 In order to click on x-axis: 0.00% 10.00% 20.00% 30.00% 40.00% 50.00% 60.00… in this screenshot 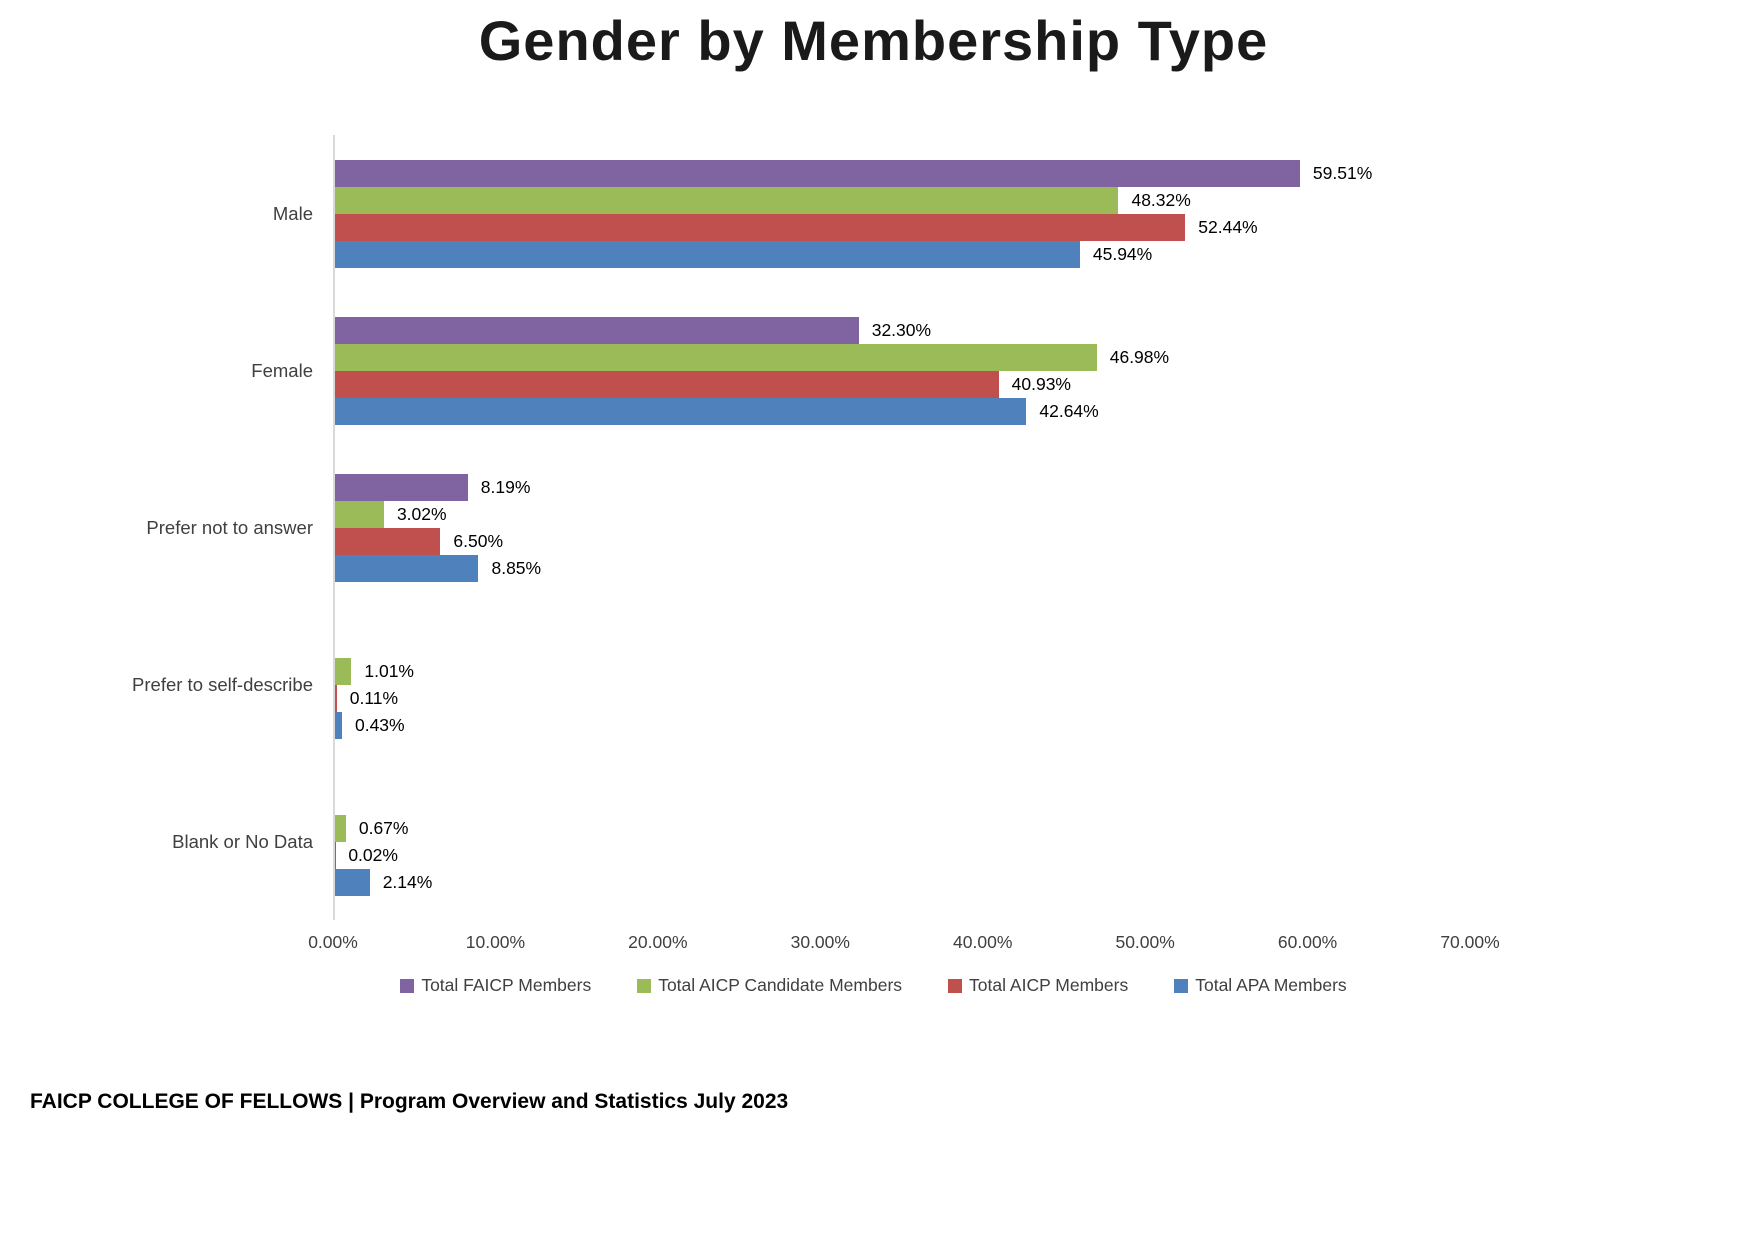, I will do `click(903, 944)`.